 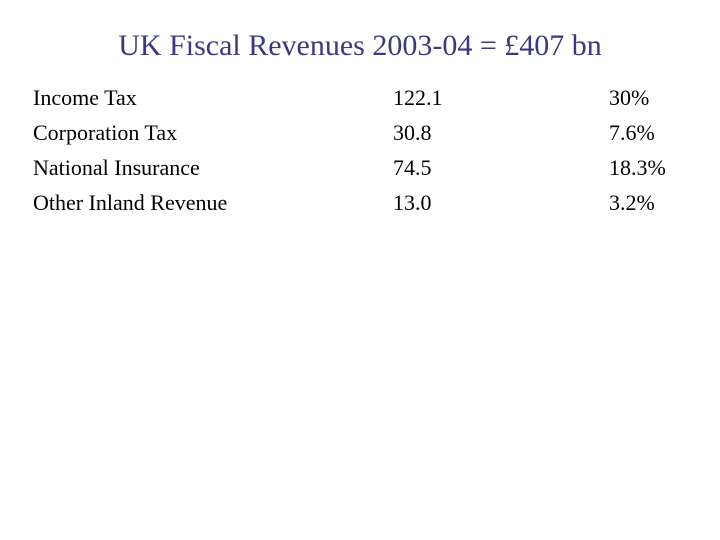 What do you see at coordinates (105, 132) in the screenshot?
I see `revenue-name: Corporation Tax` at bounding box center [105, 132].